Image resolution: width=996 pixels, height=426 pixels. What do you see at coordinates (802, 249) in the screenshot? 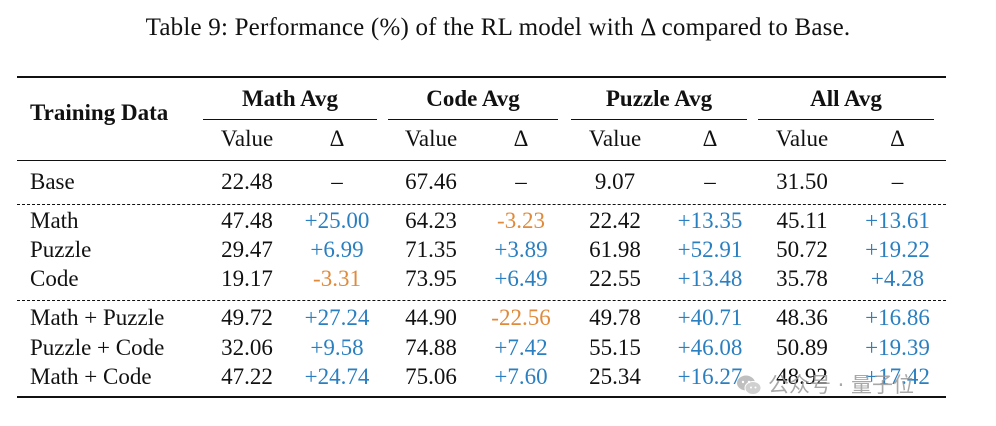
I see `value-cell: 50.72` at bounding box center [802, 249].